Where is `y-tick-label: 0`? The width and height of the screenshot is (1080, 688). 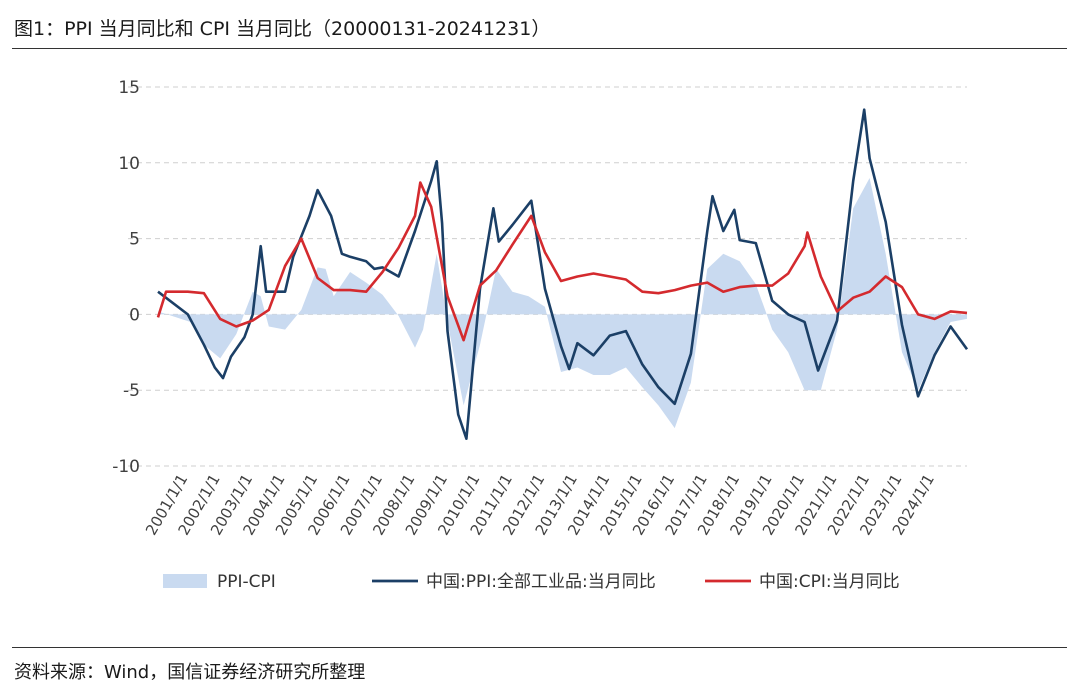
y-tick-label: 0 is located at coordinates (134, 315).